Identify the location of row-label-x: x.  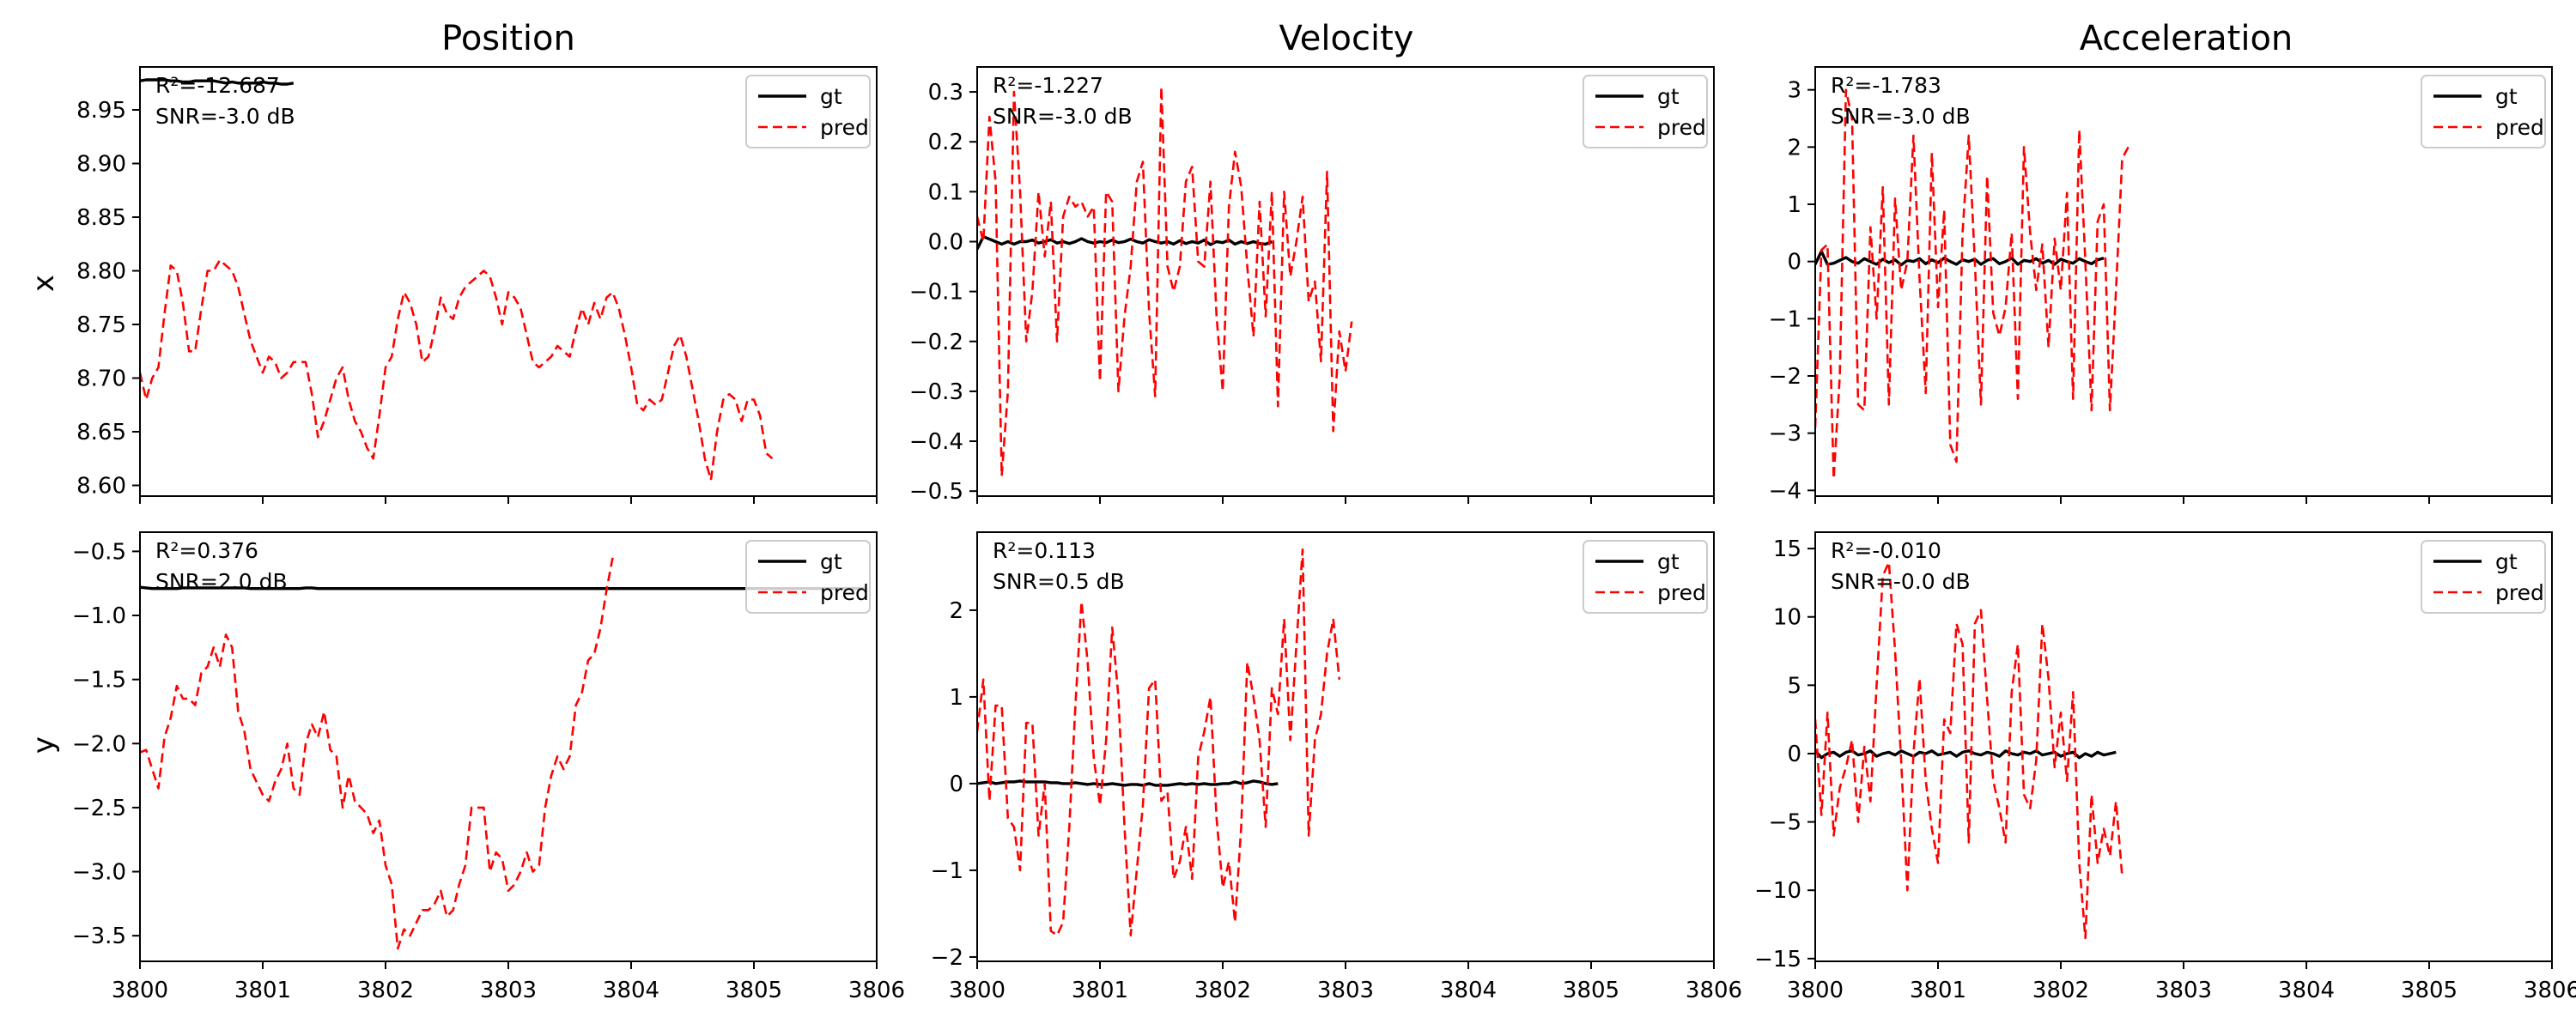
(44, 283).